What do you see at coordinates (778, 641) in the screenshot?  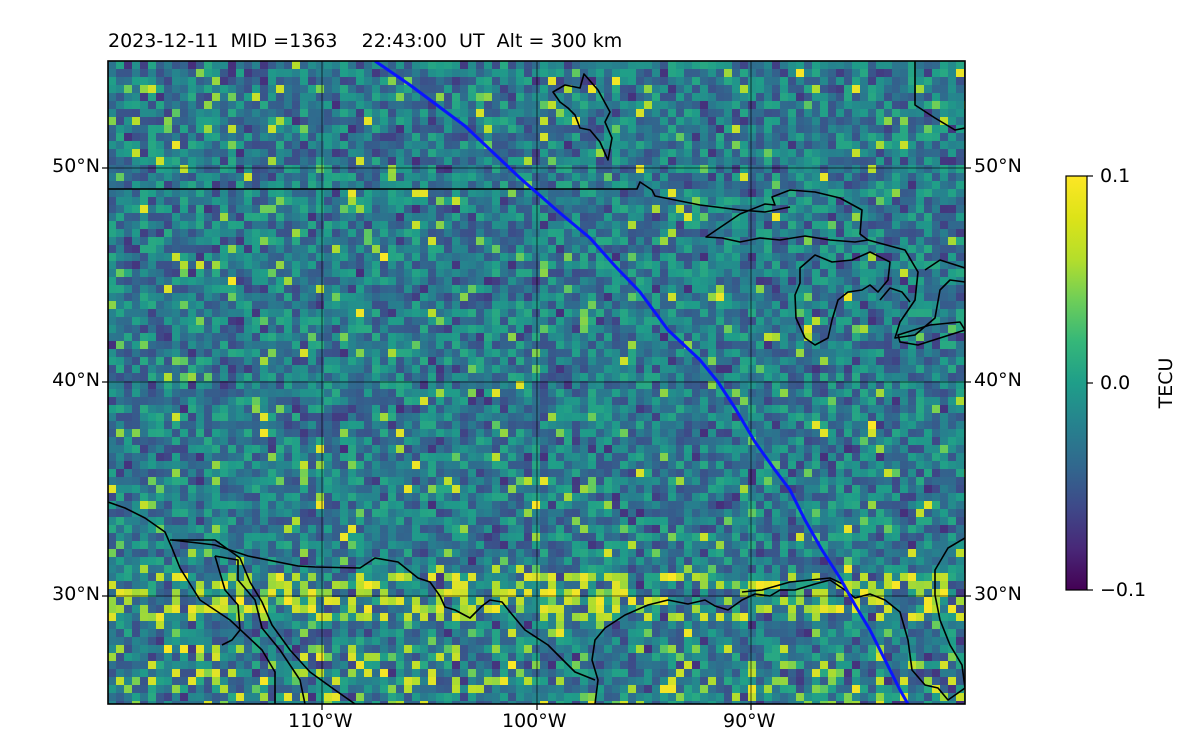 I see `gulf-coast` at bounding box center [778, 641].